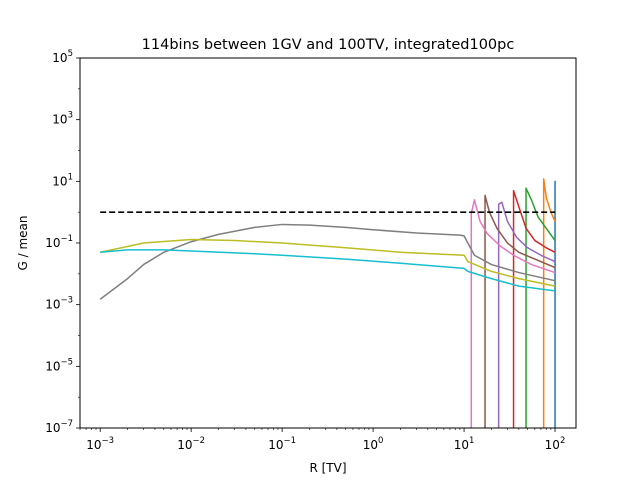 The height and width of the screenshot is (480, 640). I want to click on y-tick-label: 10⁻⁷, so click(59, 427).